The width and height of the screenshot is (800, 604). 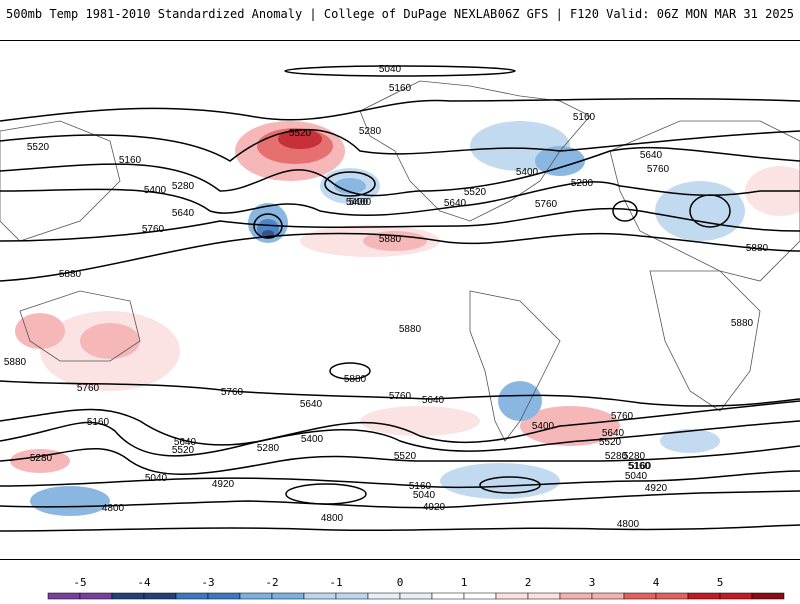 What do you see at coordinates (464, 582) in the screenshot?
I see `colorbar-tick: 1` at bounding box center [464, 582].